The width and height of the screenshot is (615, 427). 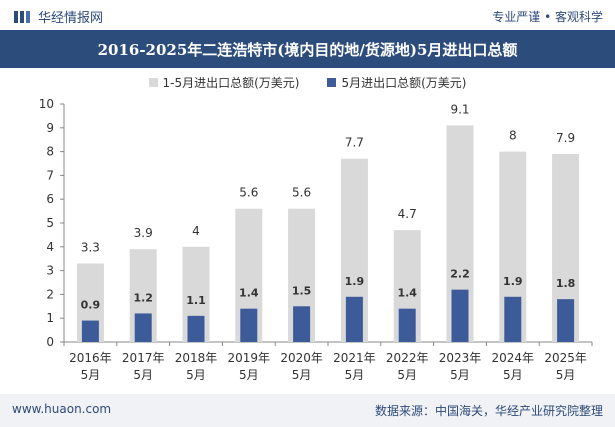 What do you see at coordinates (196, 231) in the screenshot?
I see `data-label-ytd: 4` at bounding box center [196, 231].